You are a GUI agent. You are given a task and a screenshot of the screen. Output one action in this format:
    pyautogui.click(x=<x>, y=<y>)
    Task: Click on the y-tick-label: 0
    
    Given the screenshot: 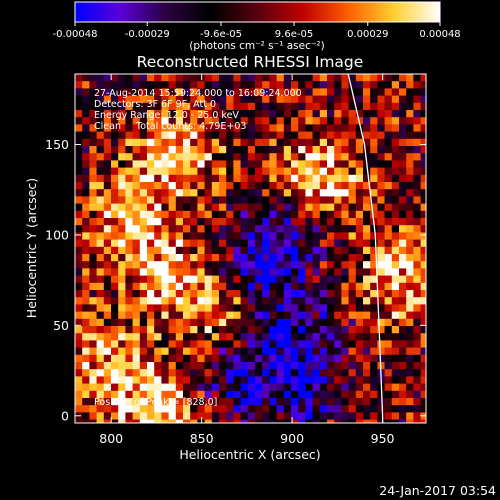 What is the action you would take?
    pyautogui.click(x=65, y=415)
    